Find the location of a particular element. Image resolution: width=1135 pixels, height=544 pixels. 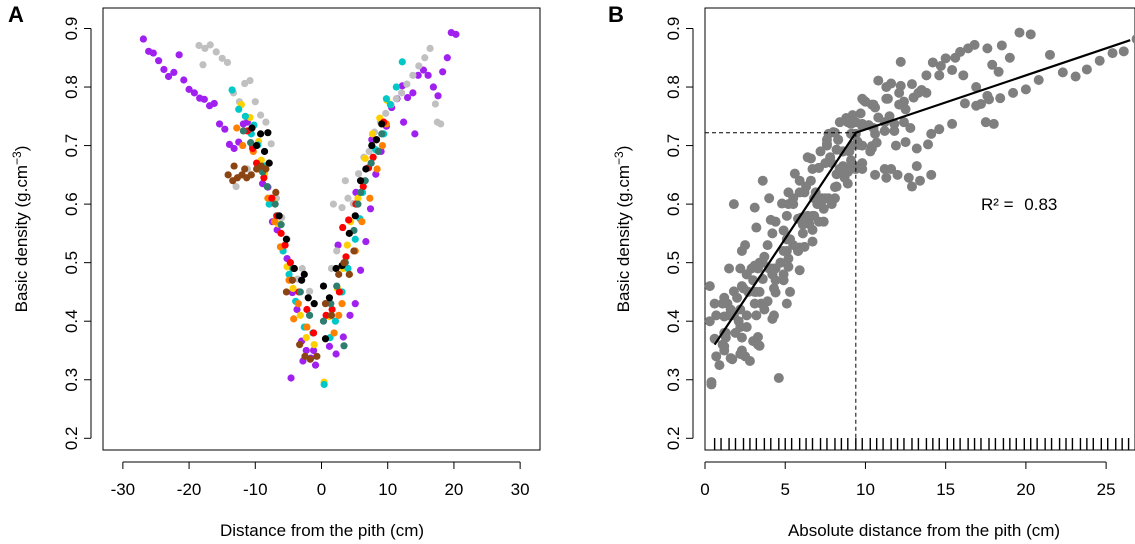

panel-a-x-tick-label: -30 is located at coordinates (123, 489).